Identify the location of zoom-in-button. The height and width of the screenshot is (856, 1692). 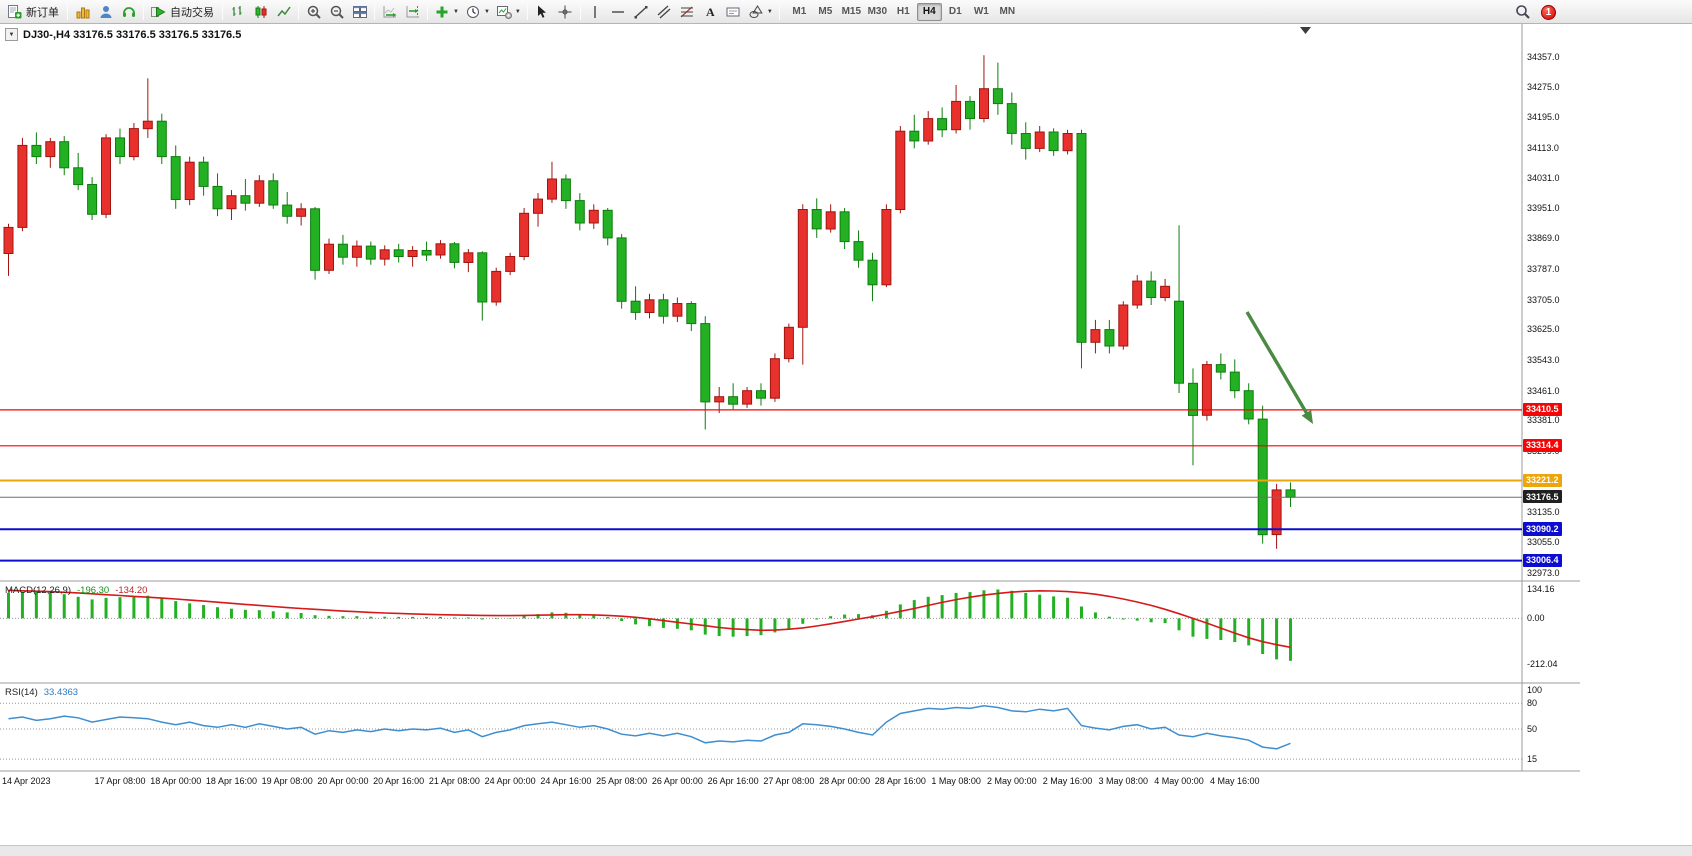
(313, 11).